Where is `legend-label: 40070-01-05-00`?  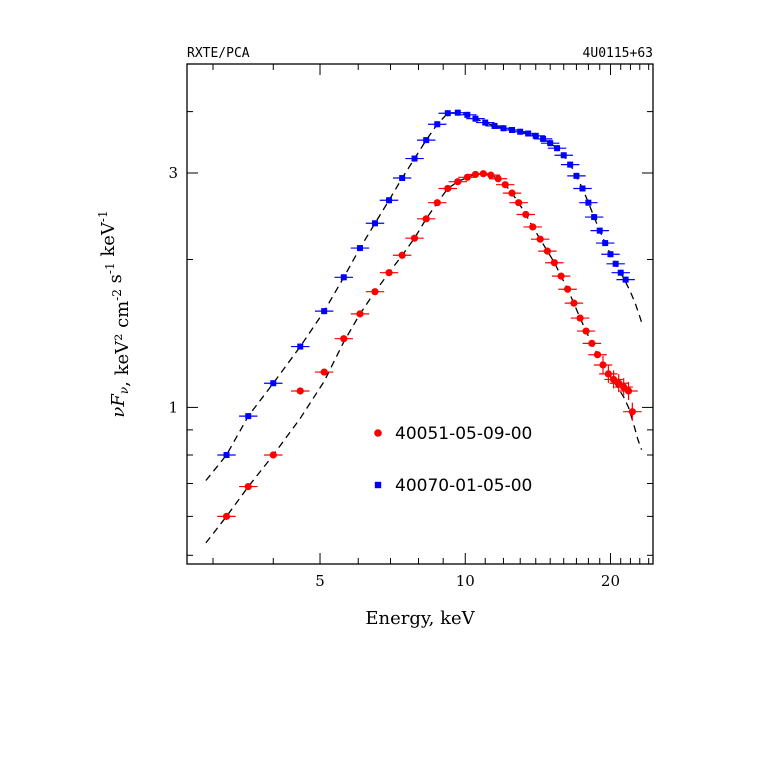
legend-label: 40070-01-05-00 is located at coordinates (463, 486).